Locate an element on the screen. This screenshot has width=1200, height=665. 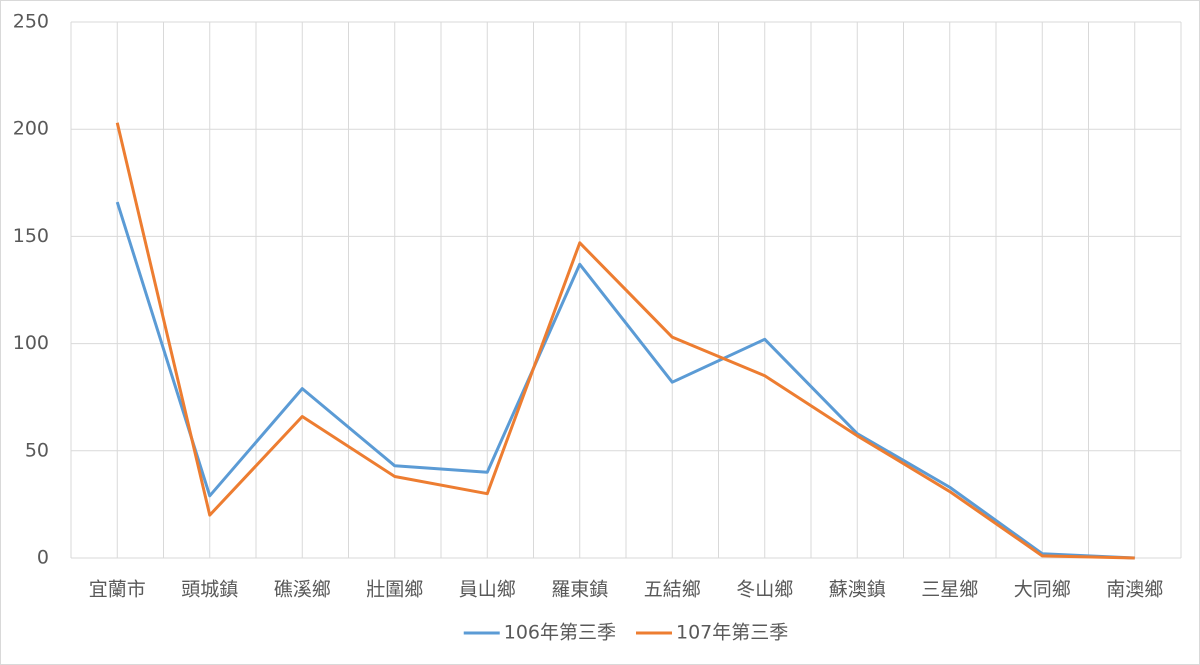
x-tick-label: 南澳鄉 is located at coordinates (1134, 590).